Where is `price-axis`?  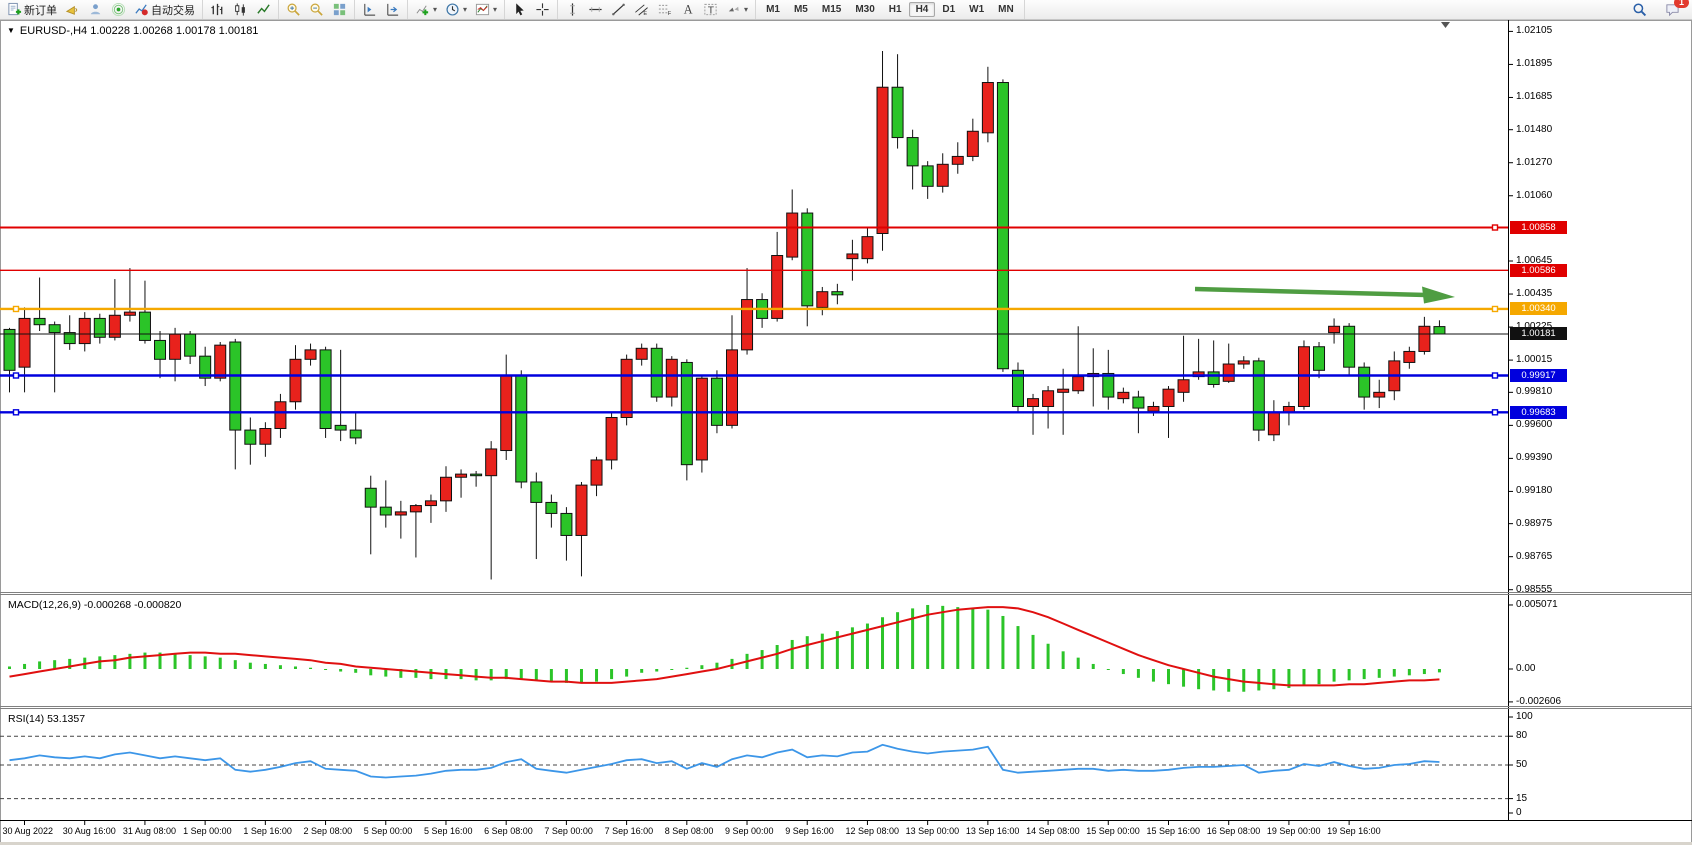 price-axis is located at coordinates (1600, 420).